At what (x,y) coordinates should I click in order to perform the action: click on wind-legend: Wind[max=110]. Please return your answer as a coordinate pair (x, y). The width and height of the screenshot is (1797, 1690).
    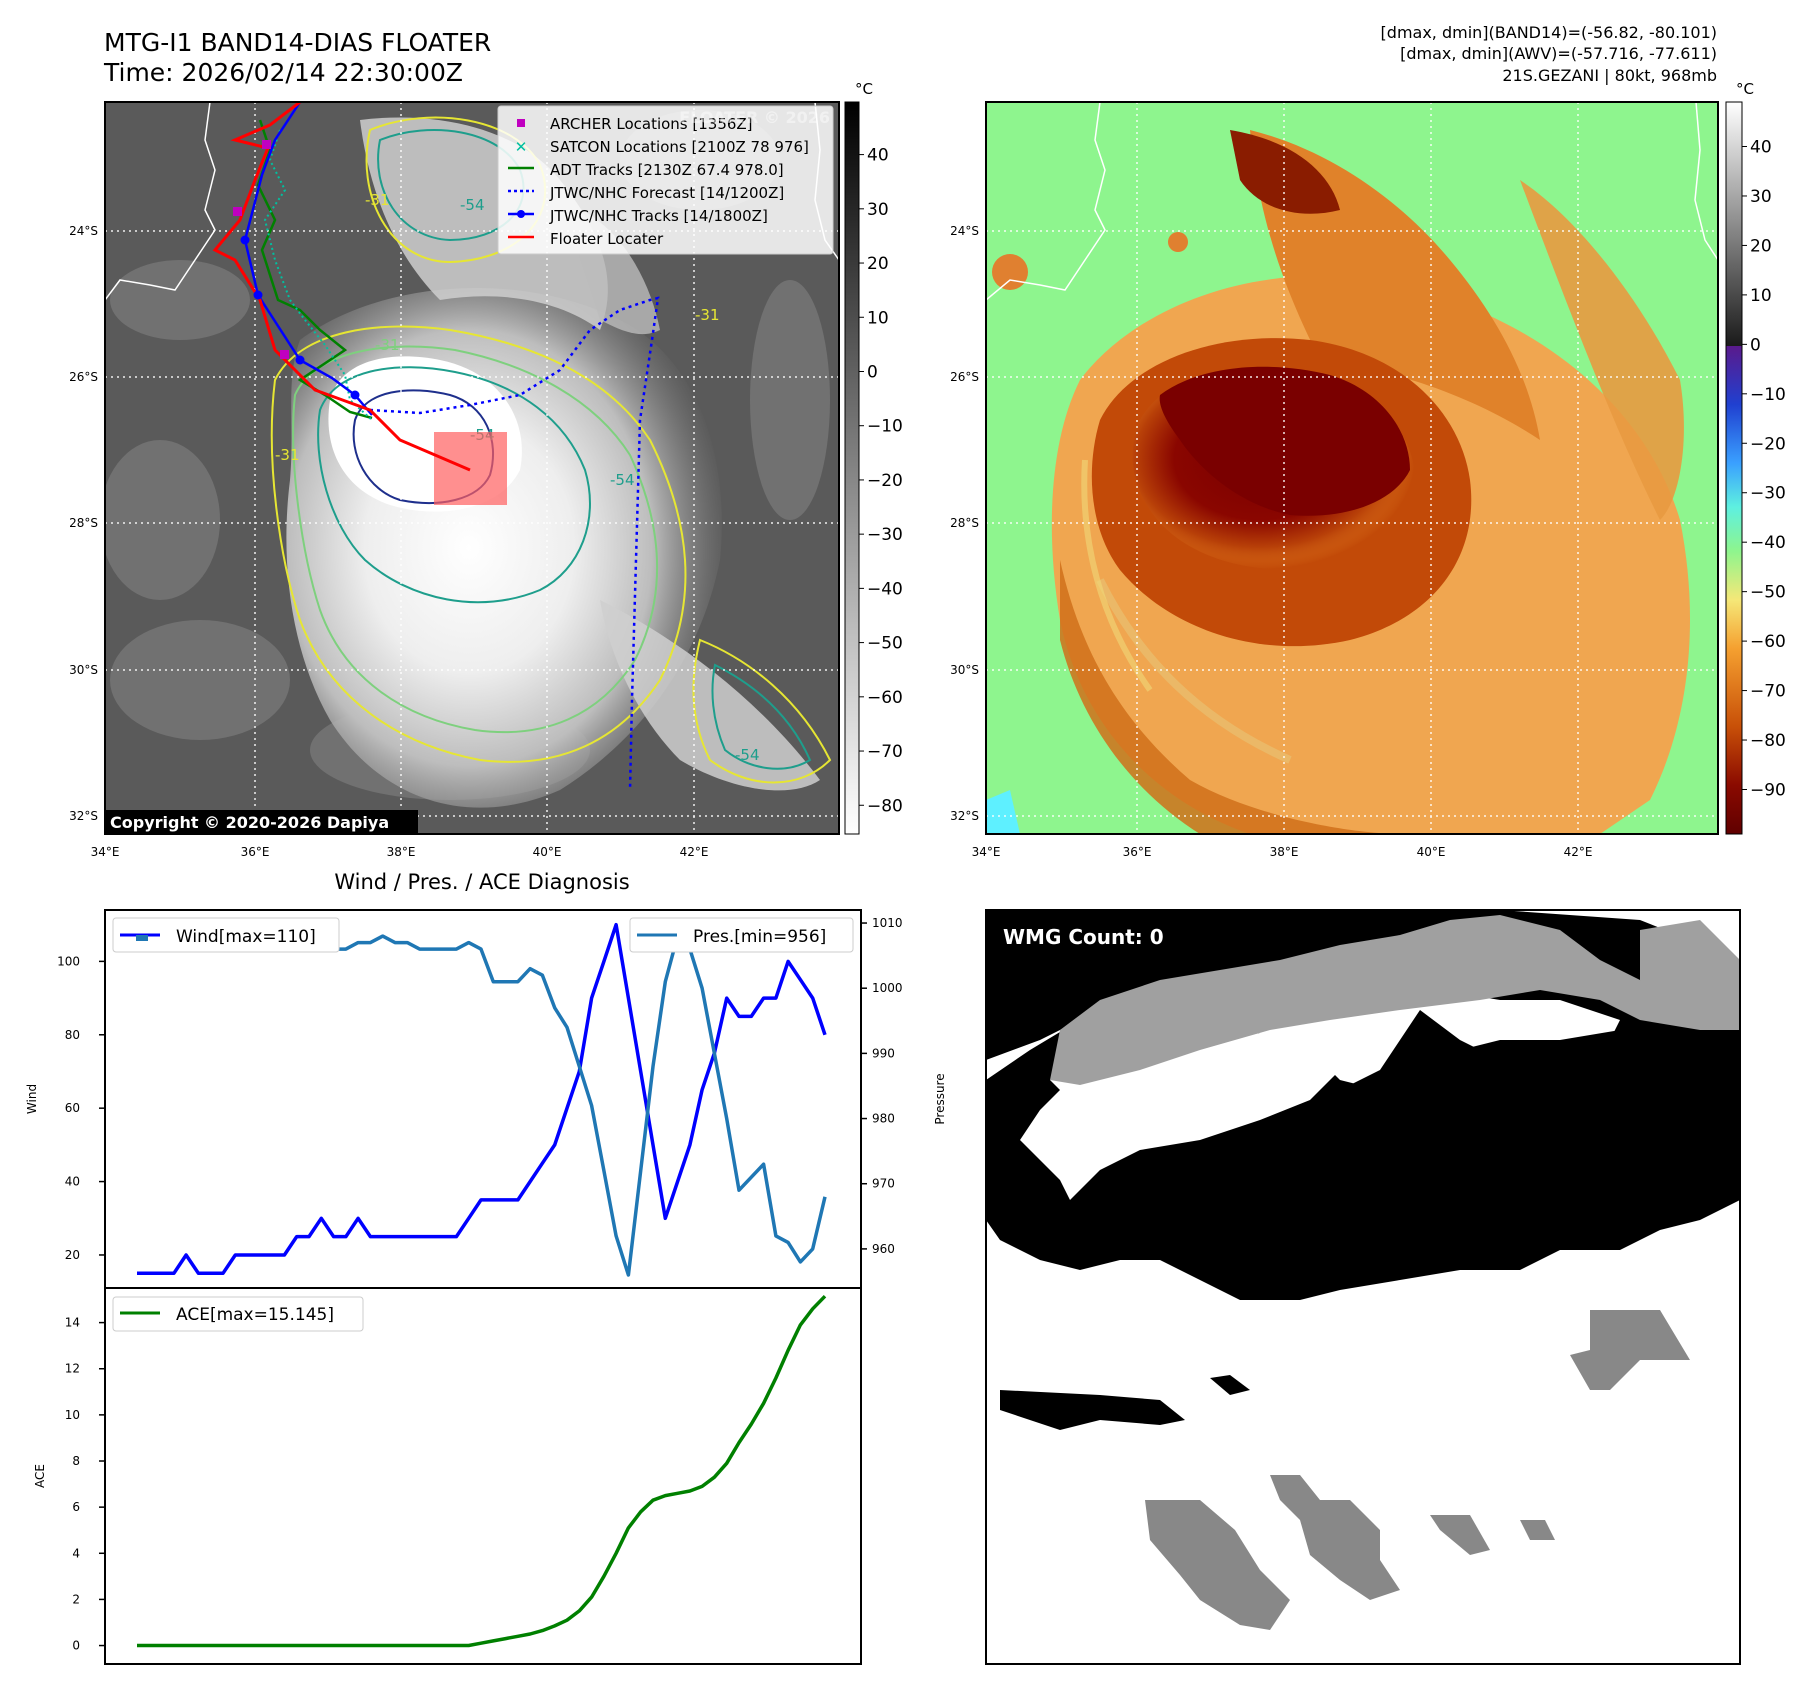
    Looking at the image, I should click on (226, 935).